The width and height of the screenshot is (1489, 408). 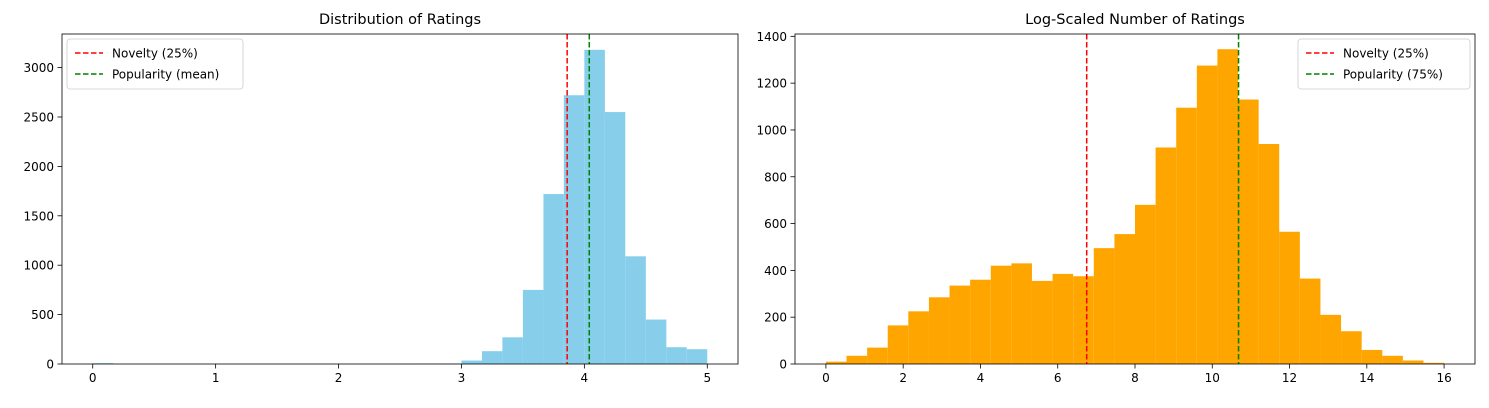 I want to click on y-tick-label: 3000, so click(x=38, y=68).